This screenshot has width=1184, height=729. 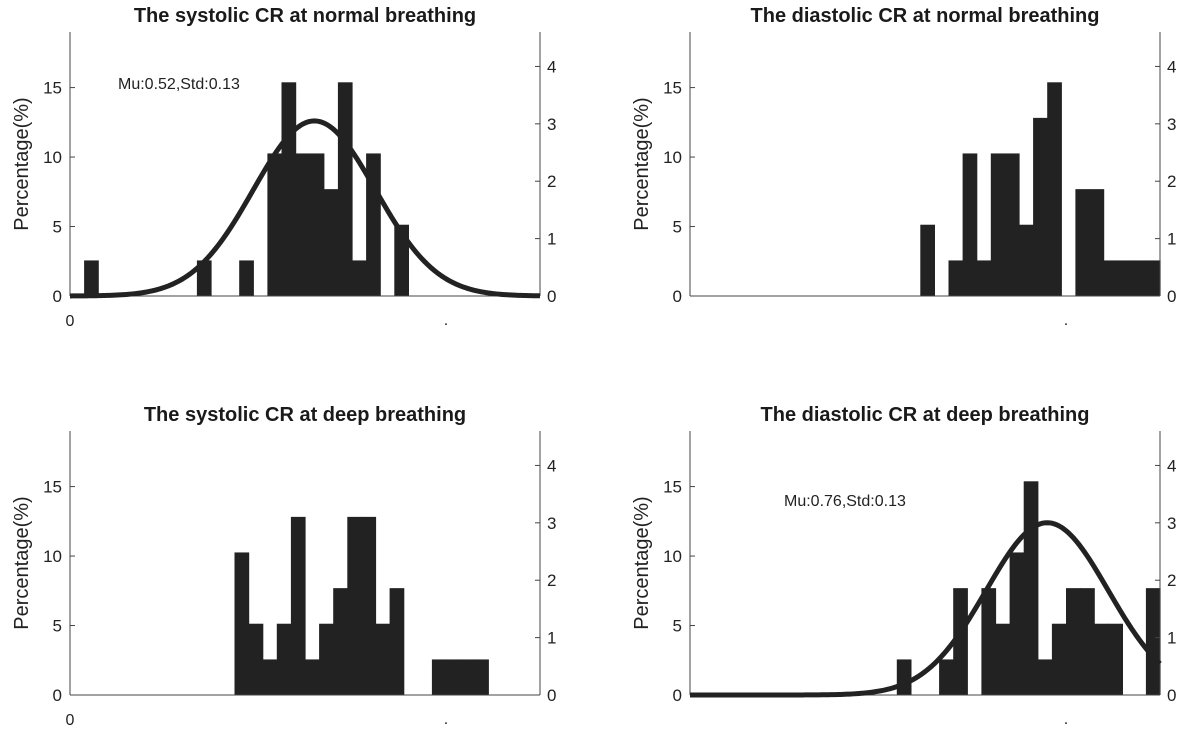 What do you see at coordinates (179, 84) in the screenshot?
I see `fit-annotation: Mu:0.52,Std:0.13` at bounding box center [179, 84].